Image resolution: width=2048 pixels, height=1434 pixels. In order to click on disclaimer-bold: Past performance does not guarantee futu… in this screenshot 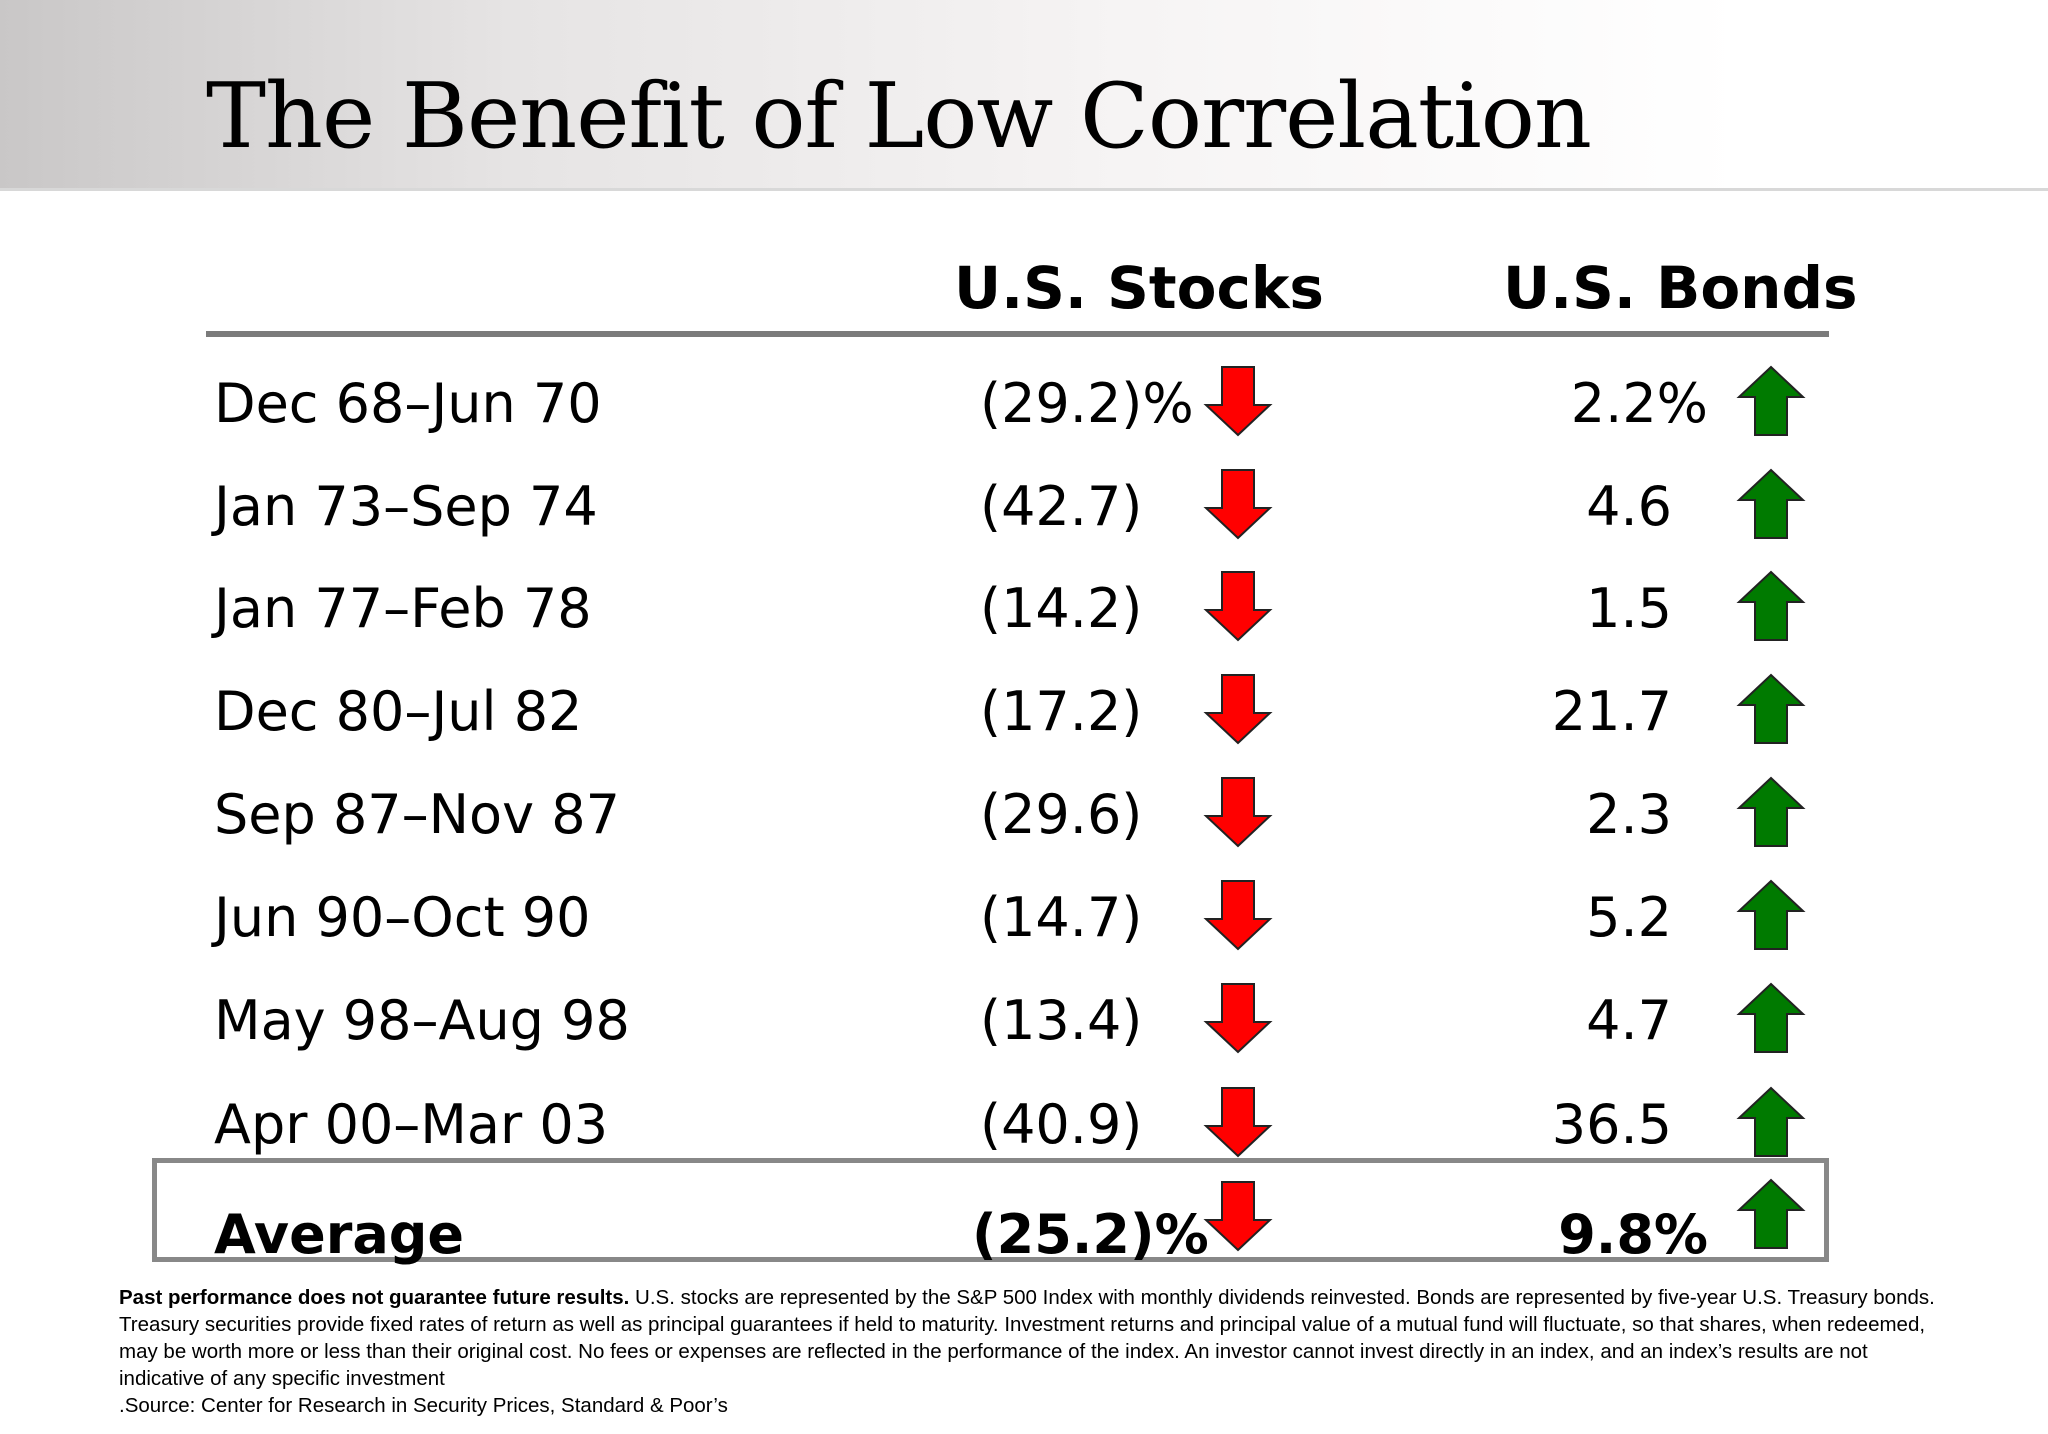, I will do `click(374, 1297)`.